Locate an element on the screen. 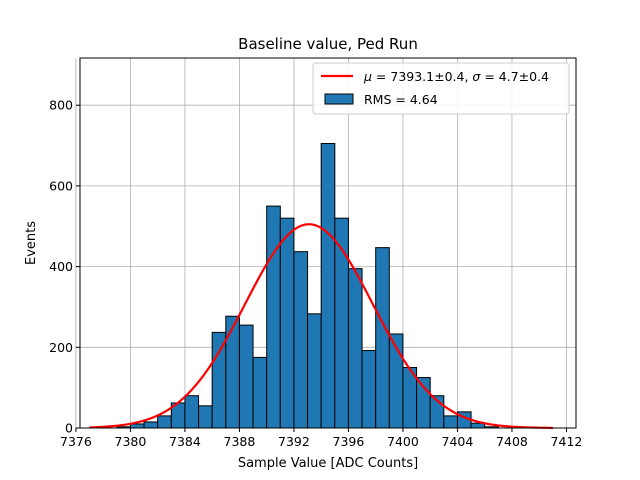  legend-mu-symbol: μ is located at coordinates (367, 76).